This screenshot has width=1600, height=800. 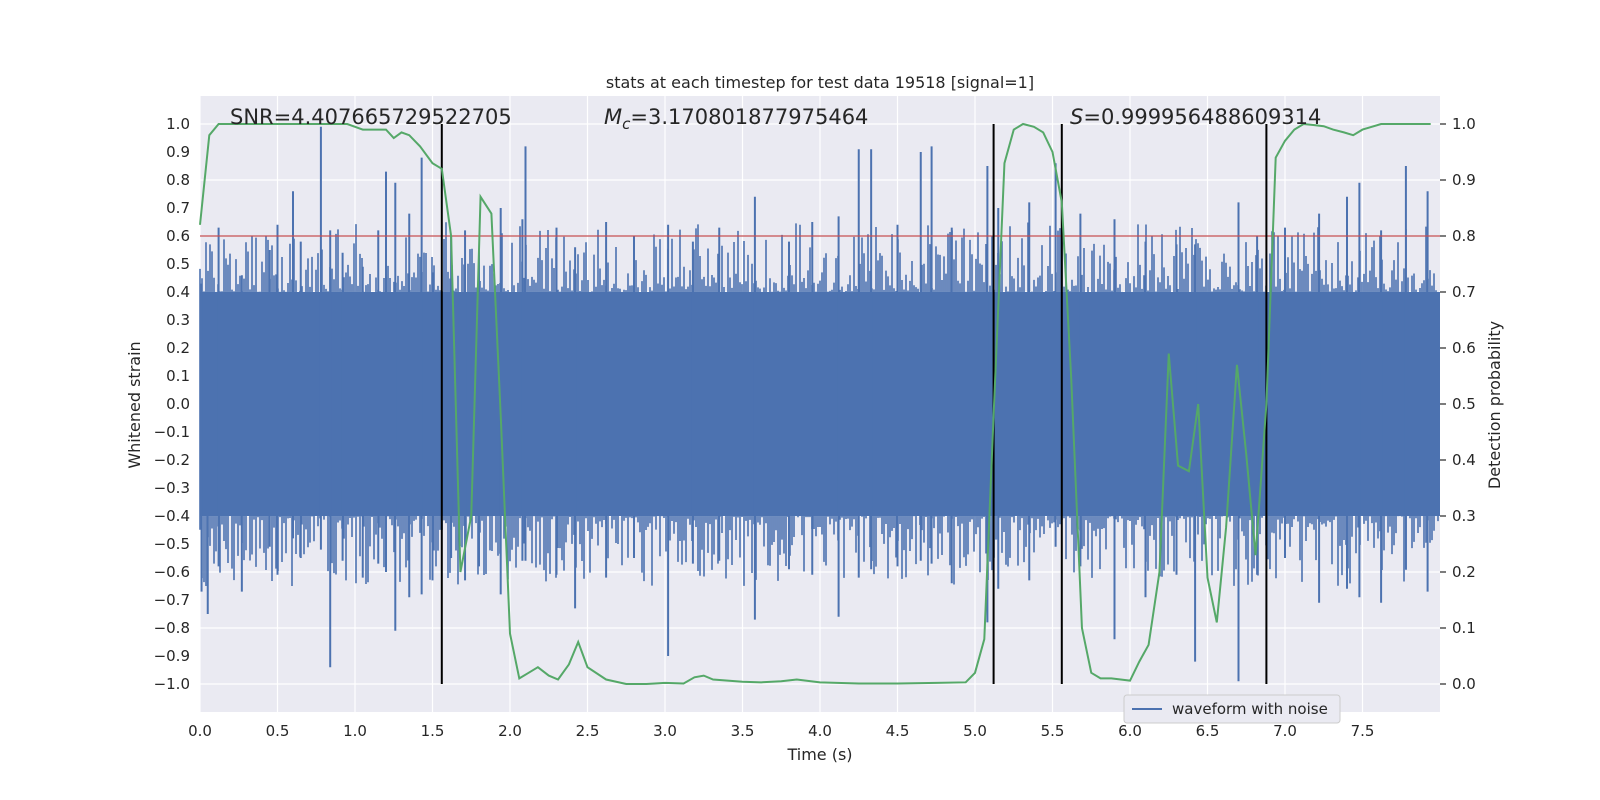 What do you see at coordinates (1053, 731) in the screenshot?
I see `x-tick-label: 5.5` at bounding box center [1053, 731].